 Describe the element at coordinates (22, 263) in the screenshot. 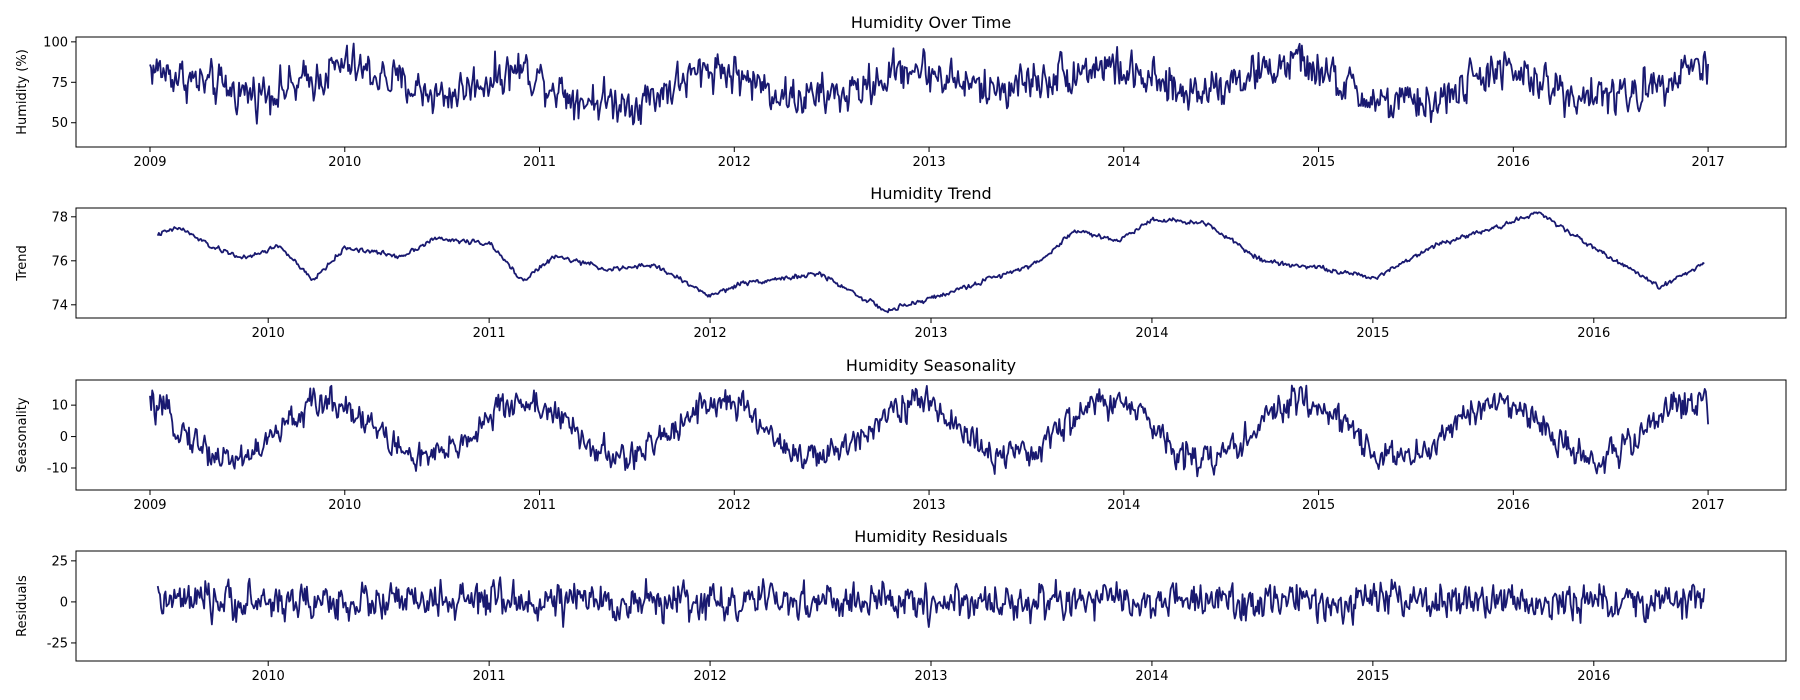

I see `y-axis-label: Trend` at that location.